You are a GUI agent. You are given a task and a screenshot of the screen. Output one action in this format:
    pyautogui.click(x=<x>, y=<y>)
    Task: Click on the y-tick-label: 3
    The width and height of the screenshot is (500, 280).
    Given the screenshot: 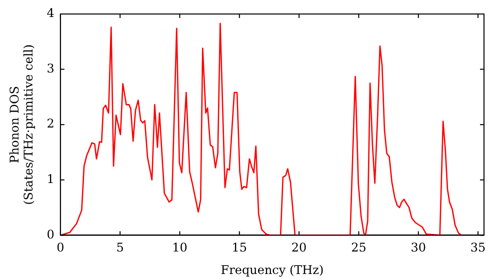 What is the action you would take?
    pyautogui.click(x=50, y=68)
    